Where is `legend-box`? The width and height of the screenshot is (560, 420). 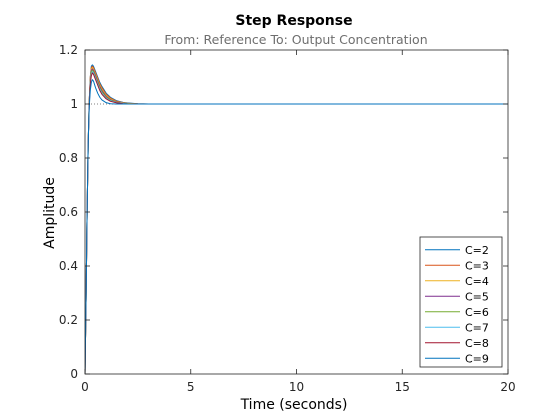 legend-box is located at coordinates (461, 302).